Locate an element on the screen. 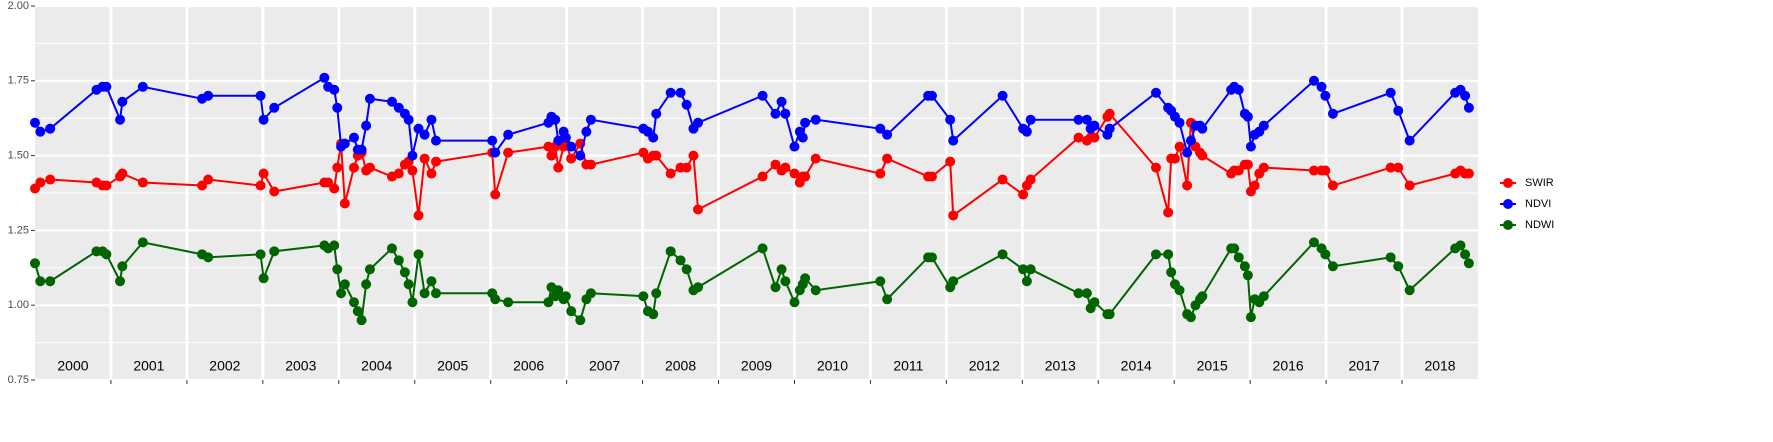  year-label: 2005 is located at coordinates (452, 366).